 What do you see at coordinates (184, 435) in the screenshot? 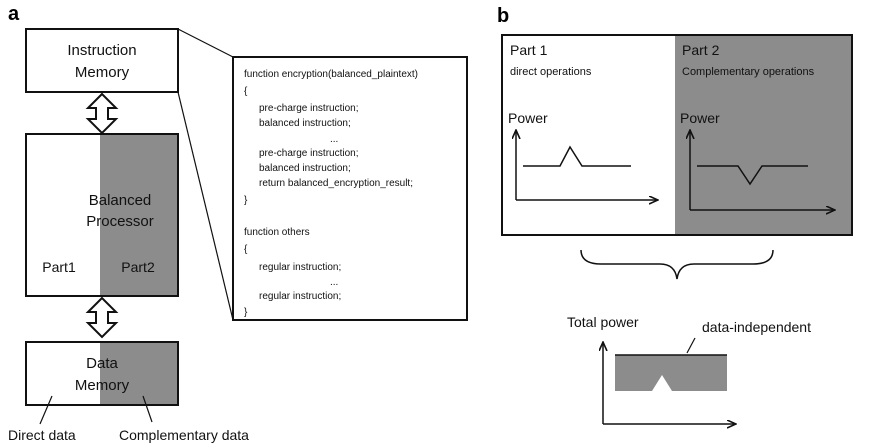
I see `complementary-data-label: Complementary data` at bounding box center [184, 435].